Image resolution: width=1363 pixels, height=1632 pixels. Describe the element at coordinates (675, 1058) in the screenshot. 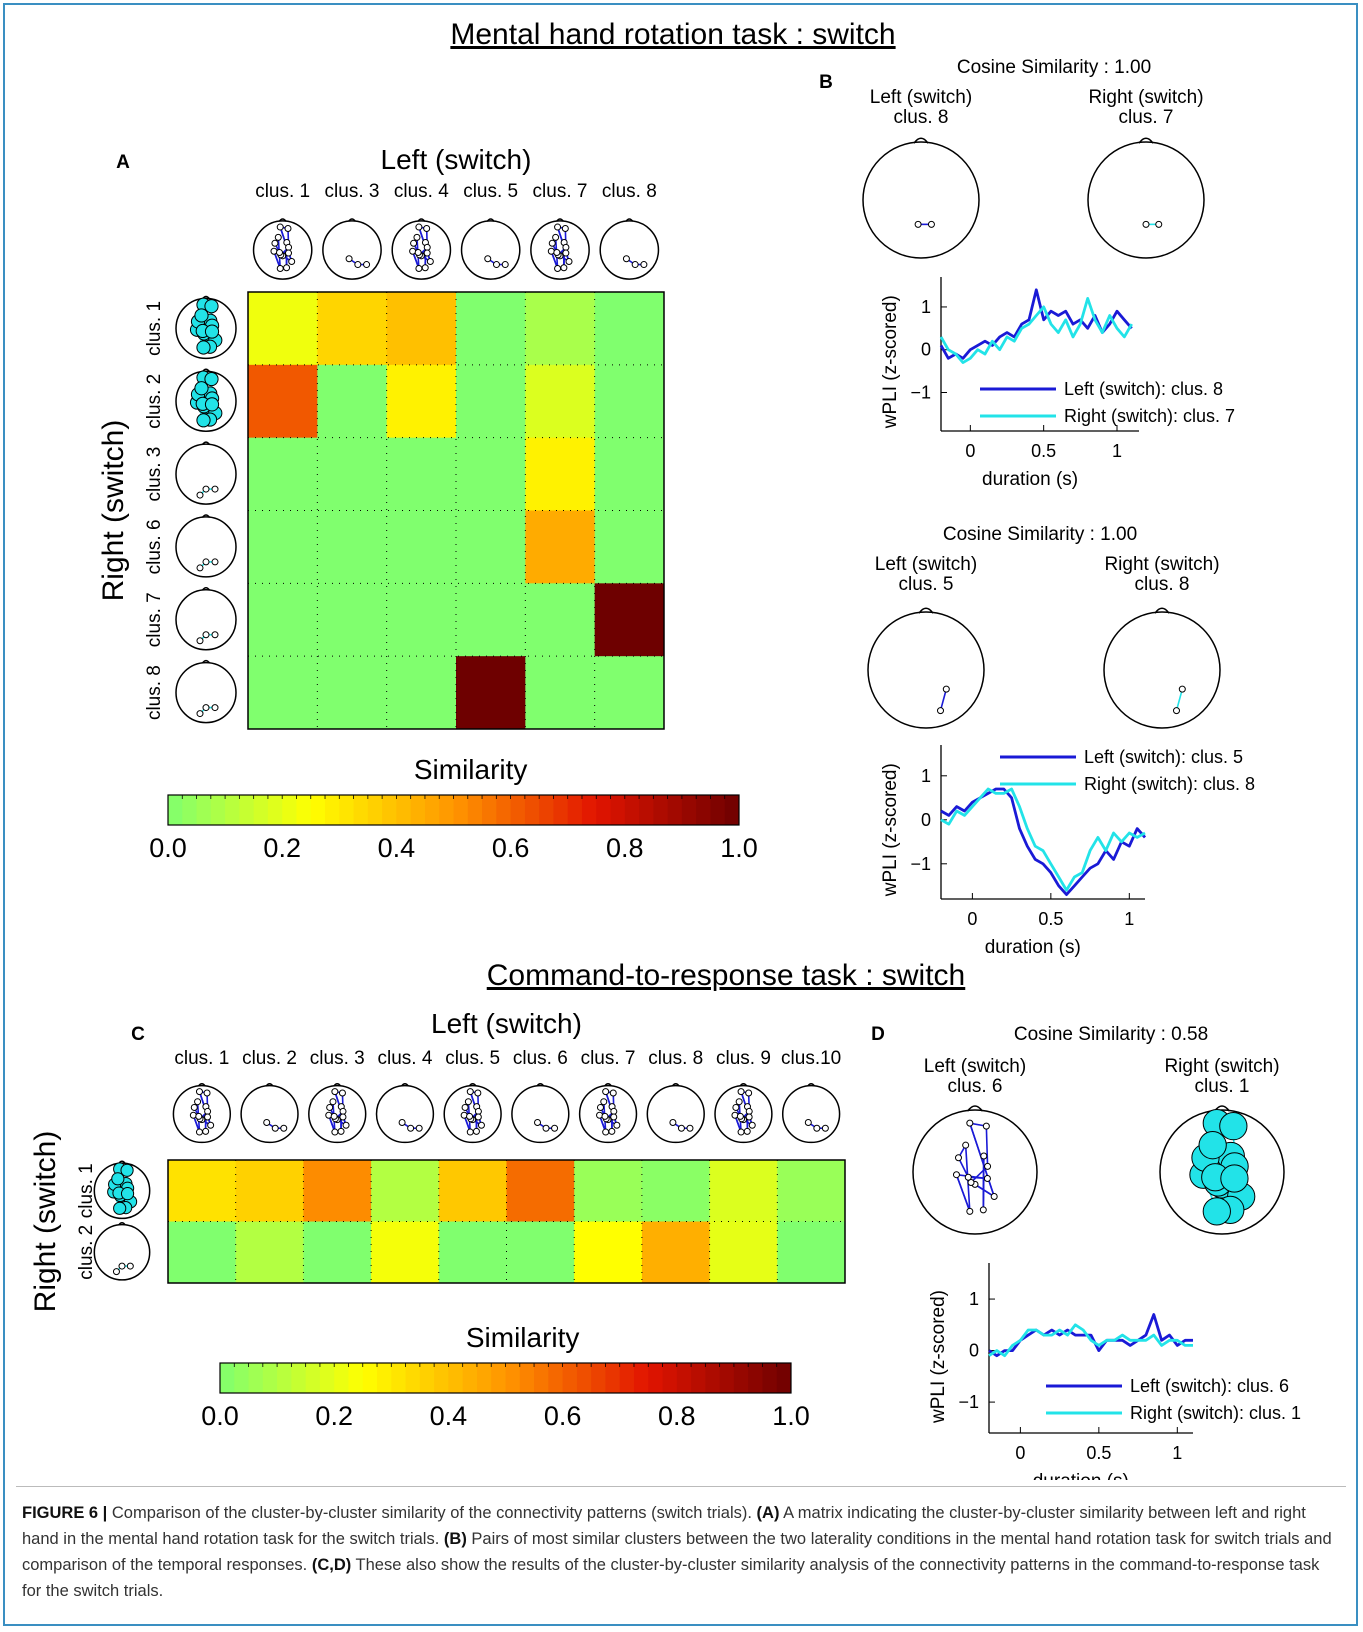

I see `column-tick-label: clus. 8` at that location.